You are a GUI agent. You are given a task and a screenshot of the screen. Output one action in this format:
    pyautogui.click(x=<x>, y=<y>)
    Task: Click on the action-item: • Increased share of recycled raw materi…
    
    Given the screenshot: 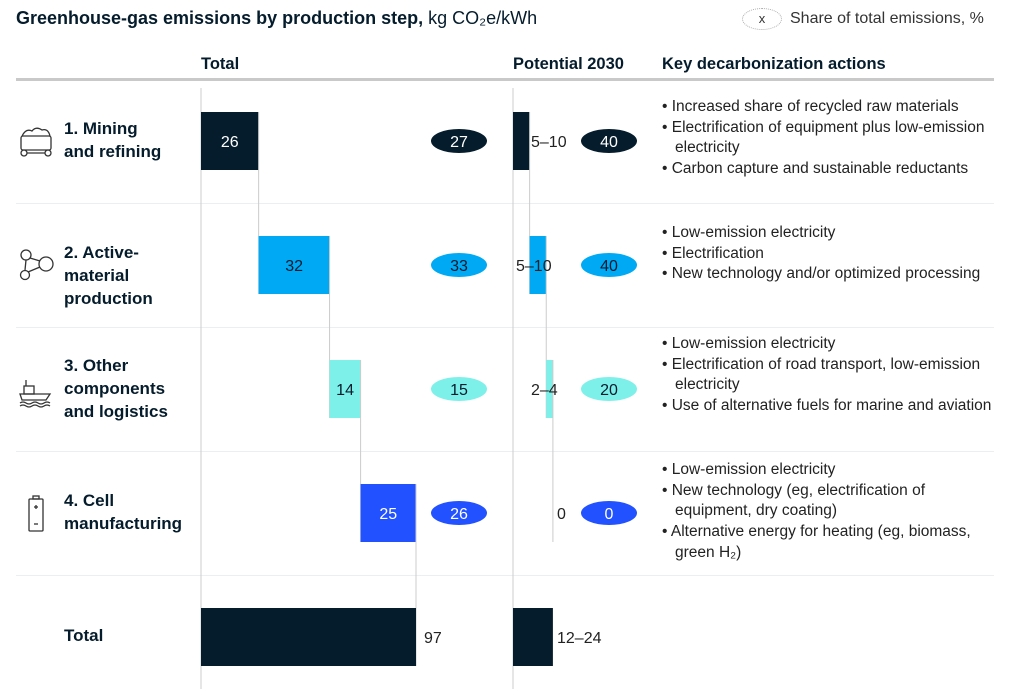 What is the action you would take?
    pyautogui.click(x=810, y=106)
    